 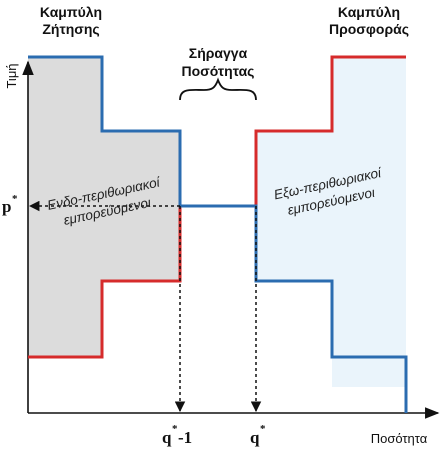 What do you see at coordinates (11, 75) in the screenshot?
I see `y-axis-label: Τιμή` at bounding box center [11, 75].